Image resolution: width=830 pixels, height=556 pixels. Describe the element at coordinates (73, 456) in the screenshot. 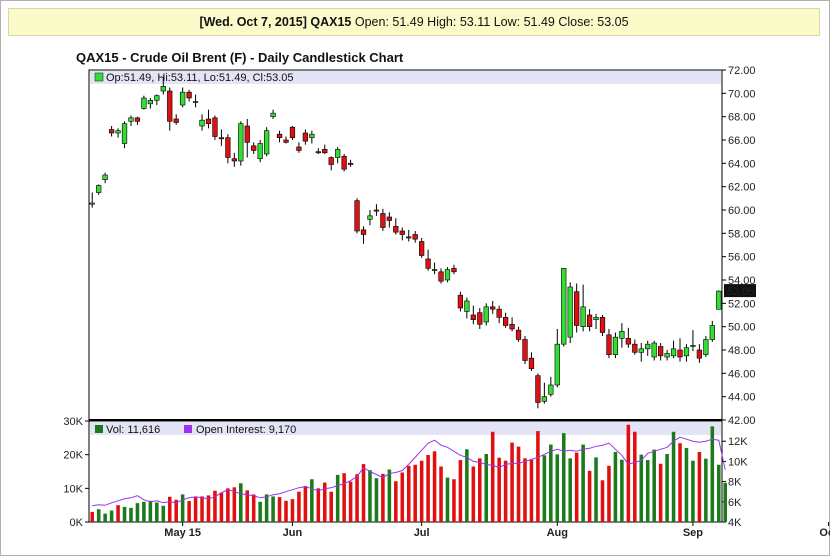

I see `volume-tick-label: 20K` at that location.